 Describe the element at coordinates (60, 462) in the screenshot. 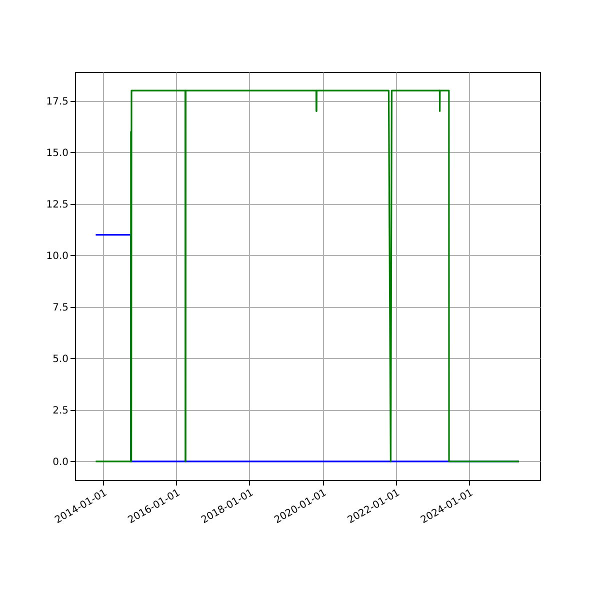

I see `y-tick-label: 0.0` at that location.